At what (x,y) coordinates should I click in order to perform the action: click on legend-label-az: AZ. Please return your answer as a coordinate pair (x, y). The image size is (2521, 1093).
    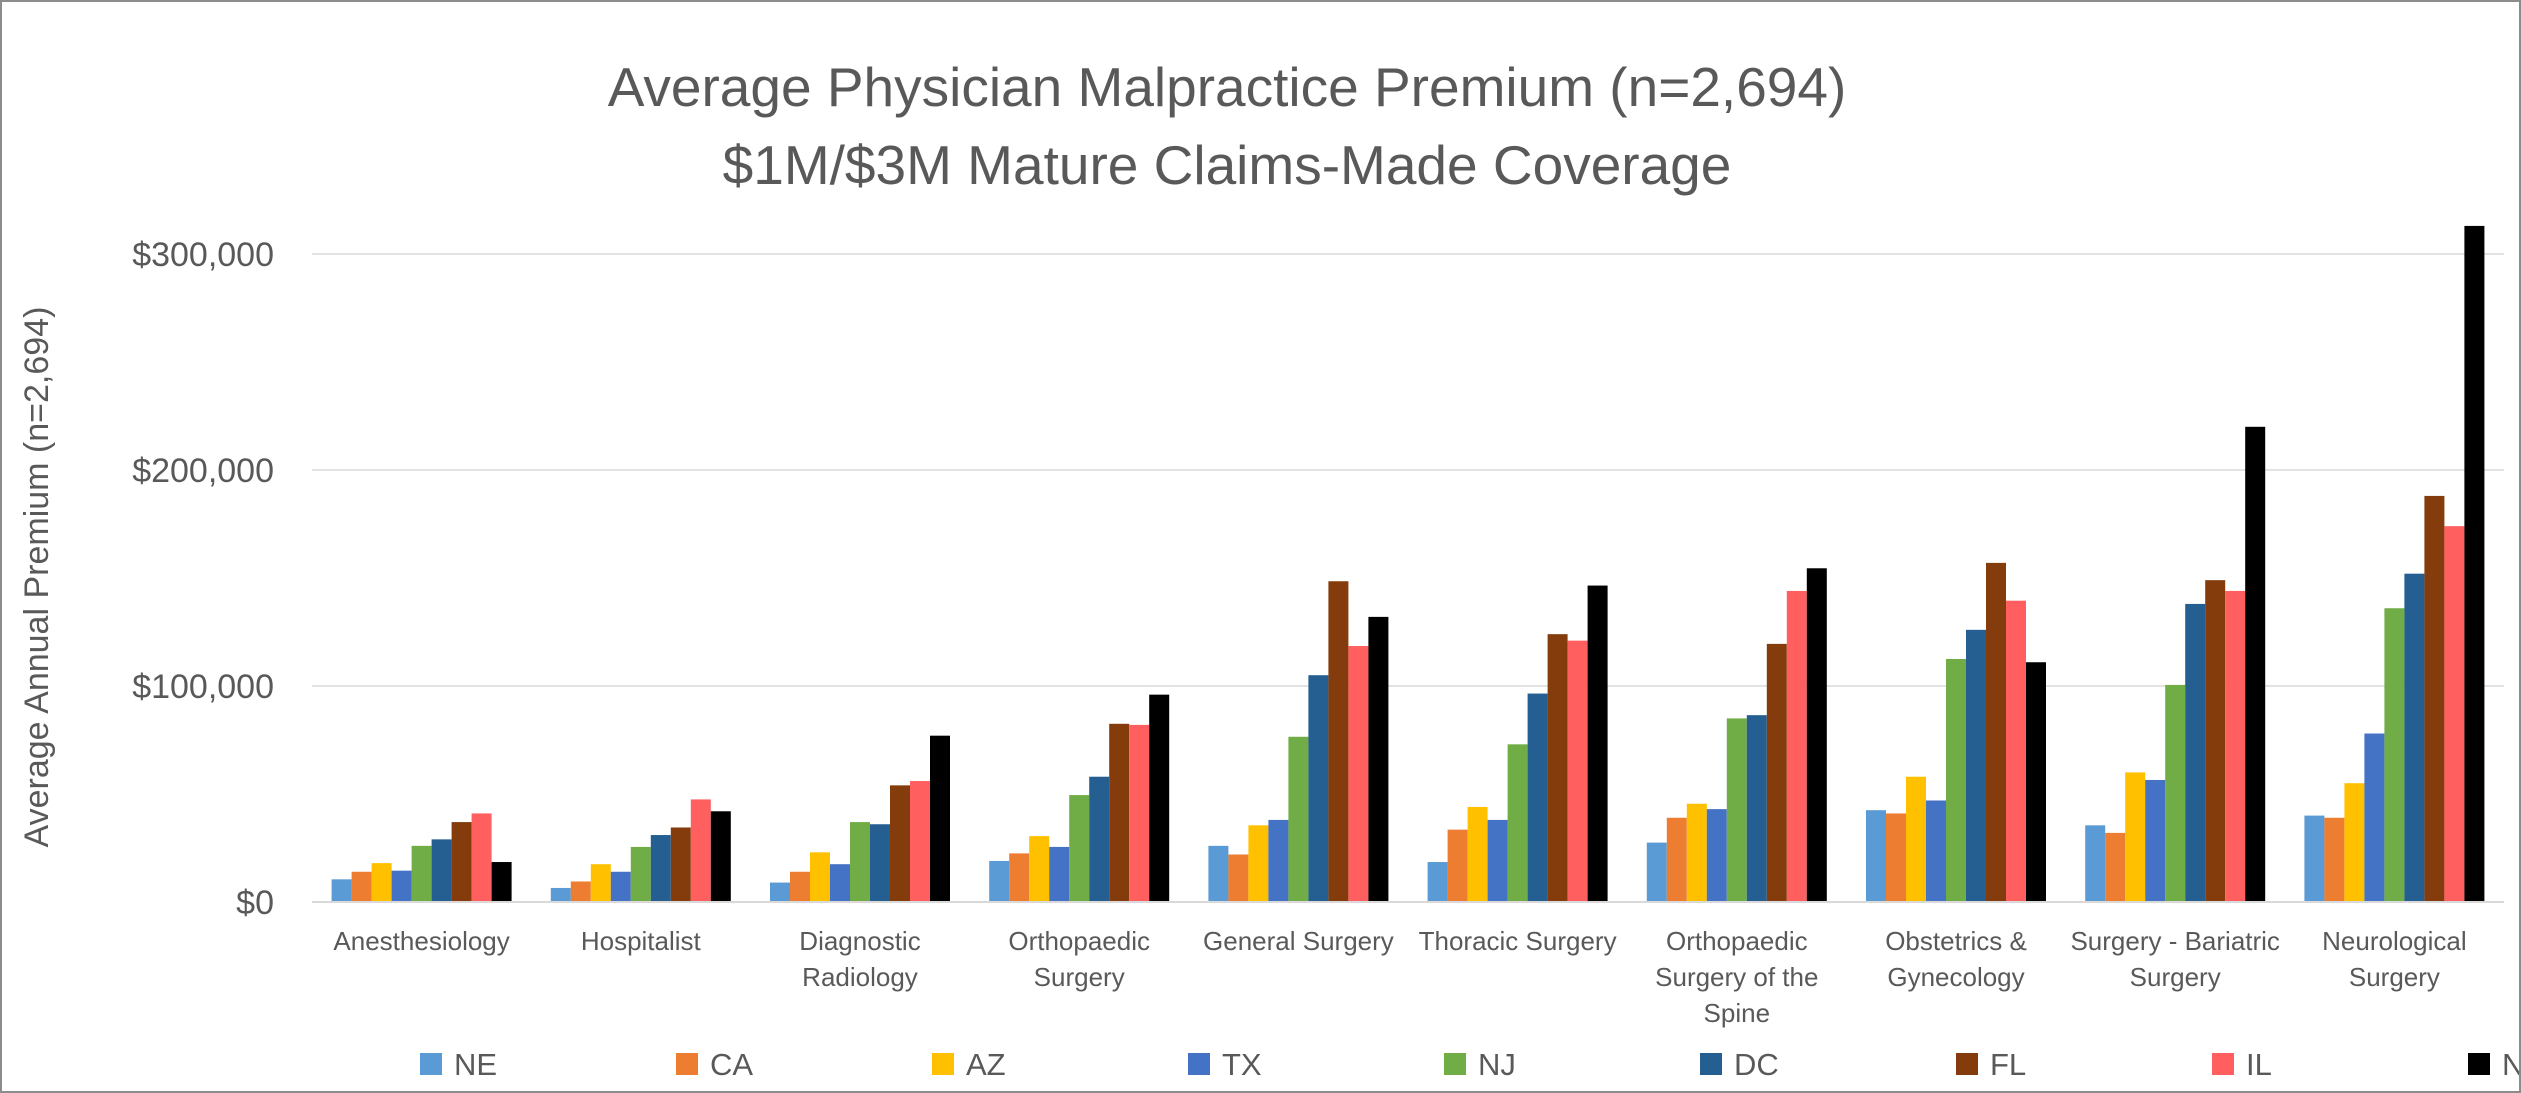
    Looking at the image, I should click on (986, 1064).